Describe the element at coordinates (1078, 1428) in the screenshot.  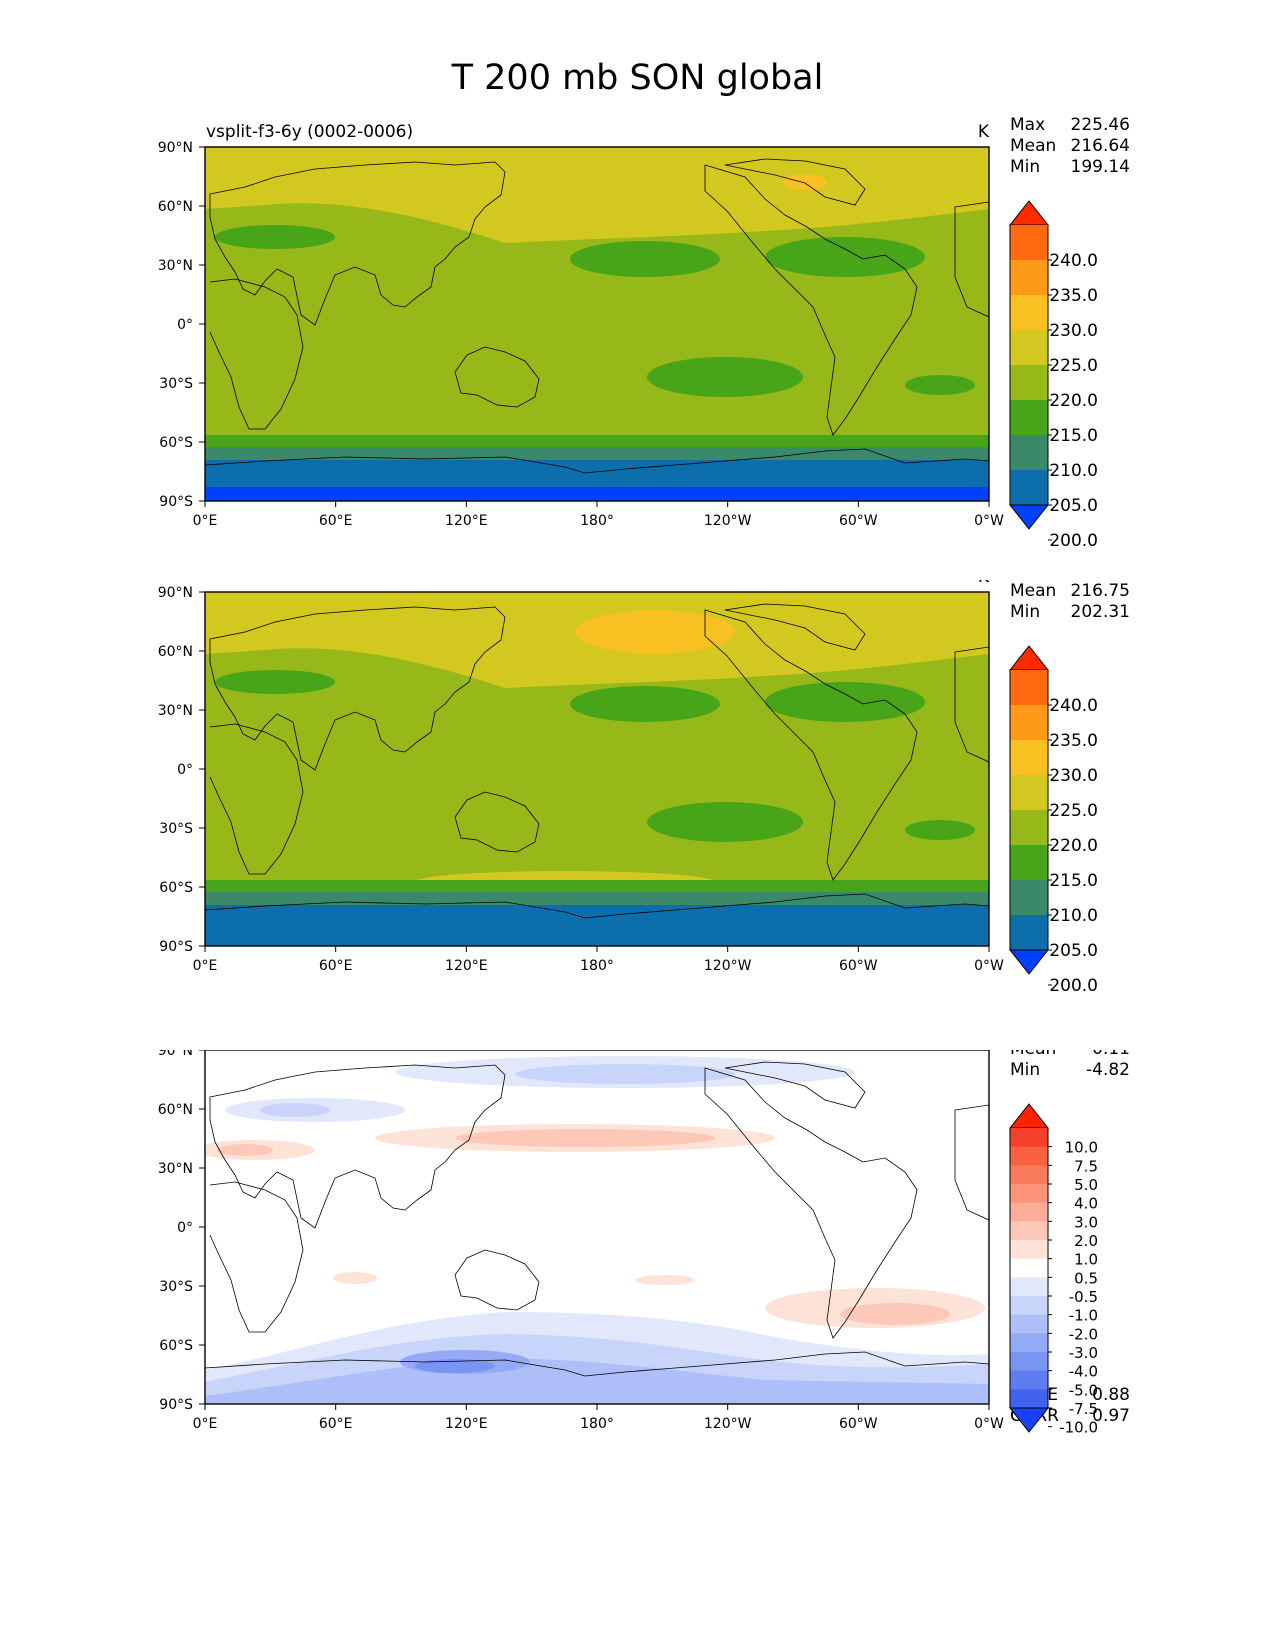
I see `colorbar-label: -10.0` at that location.